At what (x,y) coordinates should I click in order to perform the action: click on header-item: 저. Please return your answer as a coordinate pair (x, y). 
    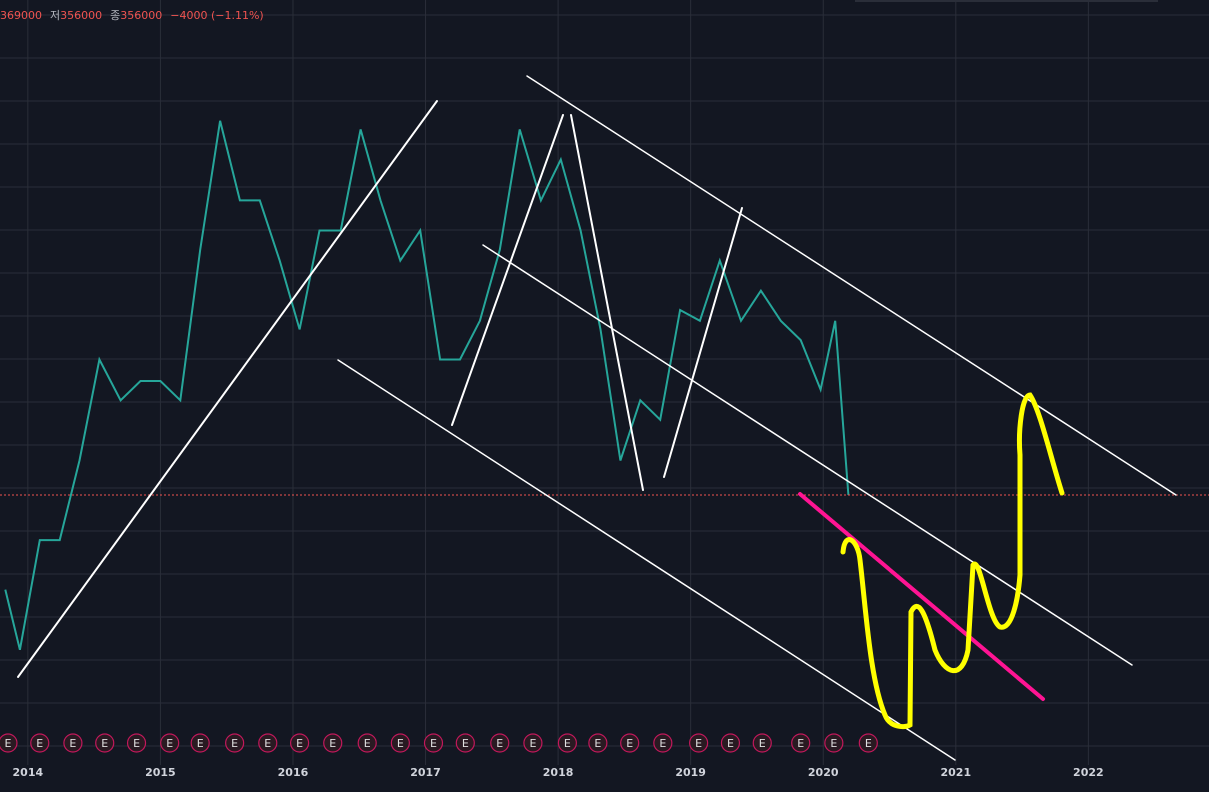
    Looking at the image, I should click on (55, 15).